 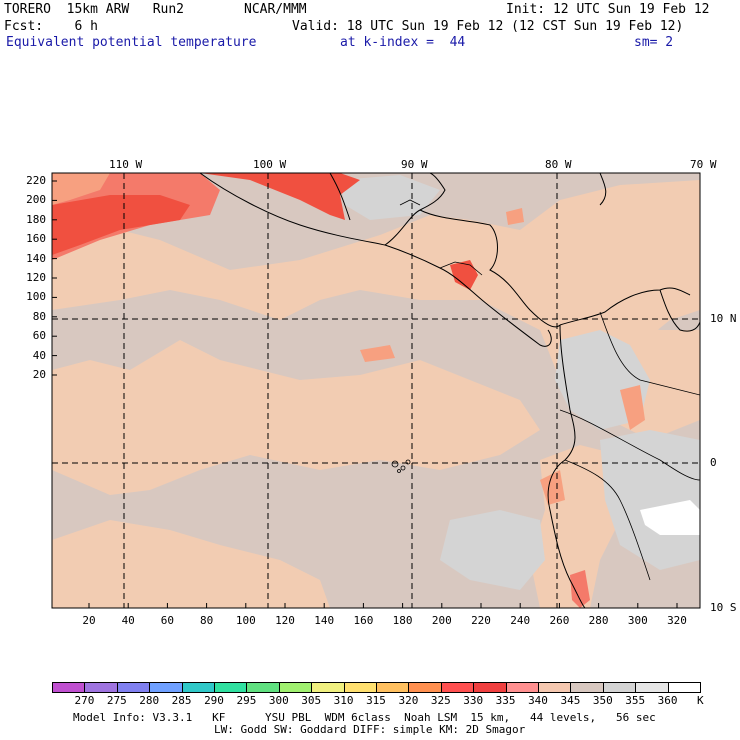 I want to click on y-tick-label: 140, so click(x=36, y=258).